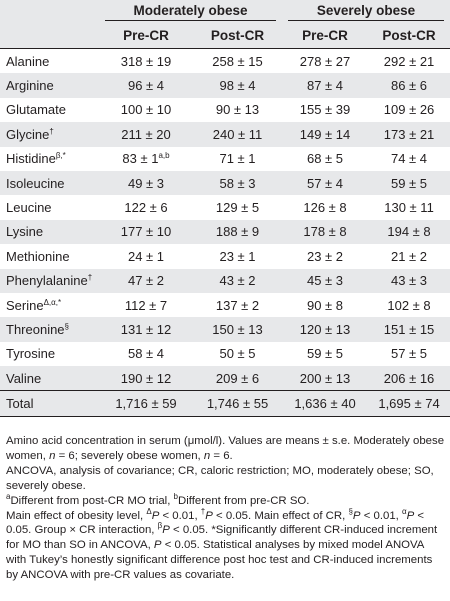 The image size is (450, 601). Describe the element at coordinates (325, 256) in the screenshot. I see `cell-so-pre-cr: 23 ± 2` at that location.